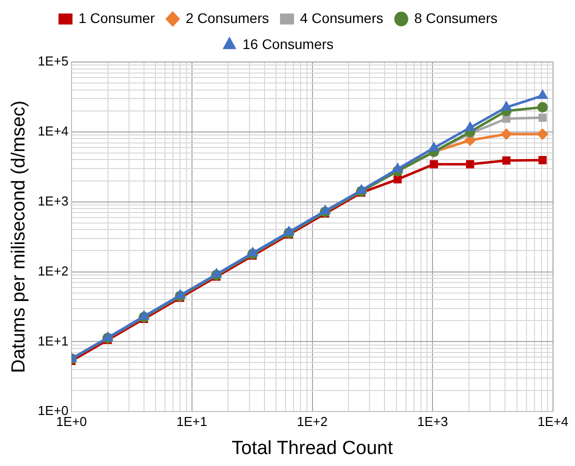  What do you see at coordinates (228, 18) in the screenshot?
I see `legend-label: 2 Consumers` at bounding box center [228, 18].